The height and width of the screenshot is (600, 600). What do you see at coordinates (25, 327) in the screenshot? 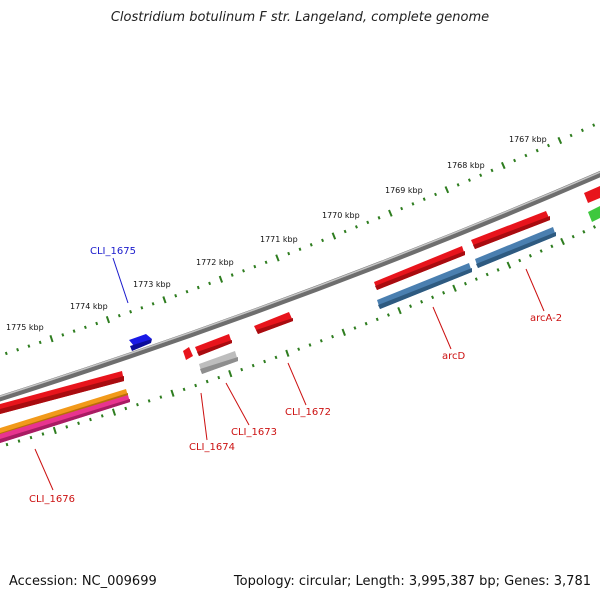
I see `tick-label-1775: 1775 kbp` at bounding box center [25, 327].